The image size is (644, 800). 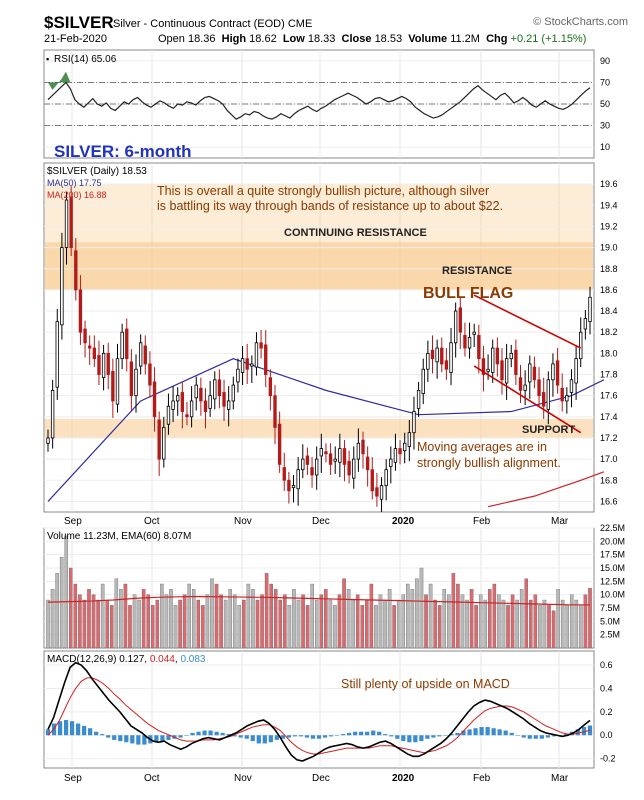 What do you see at coordinates (580, 22) in the screenshot?
I see `source-credit: © StockCharts.com` at bounding box center [580, 22].